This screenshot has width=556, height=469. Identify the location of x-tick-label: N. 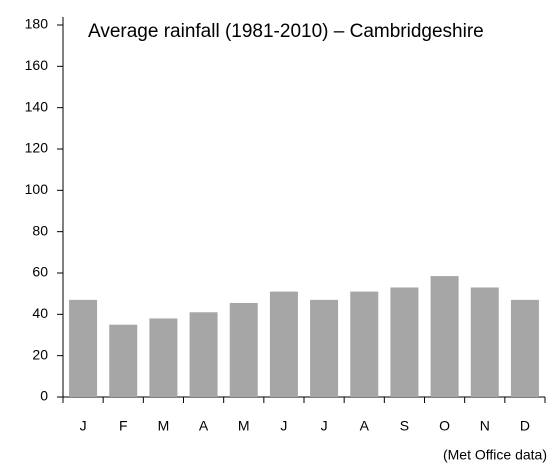
(485, 426).